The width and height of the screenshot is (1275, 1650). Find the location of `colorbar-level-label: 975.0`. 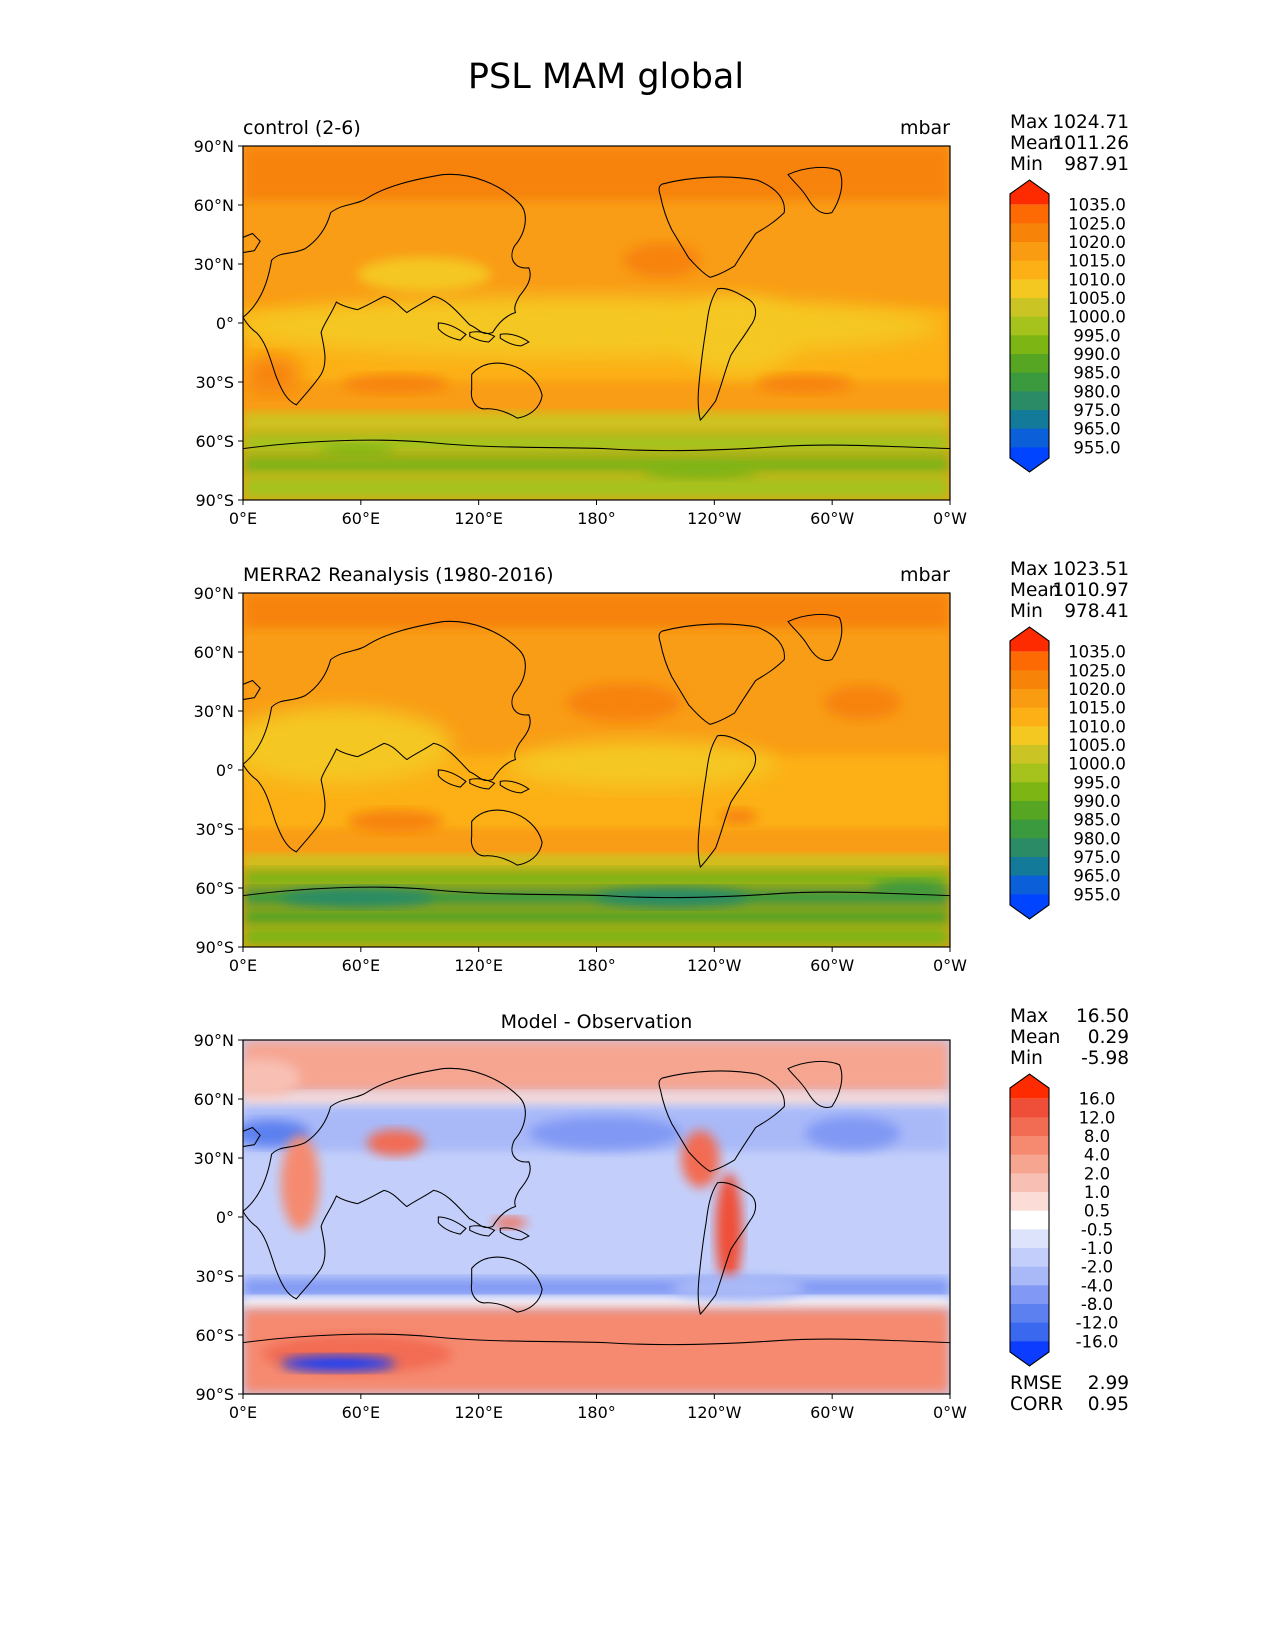

colorbar-level-label: 975.0 is located at coordinates (1096, 410).